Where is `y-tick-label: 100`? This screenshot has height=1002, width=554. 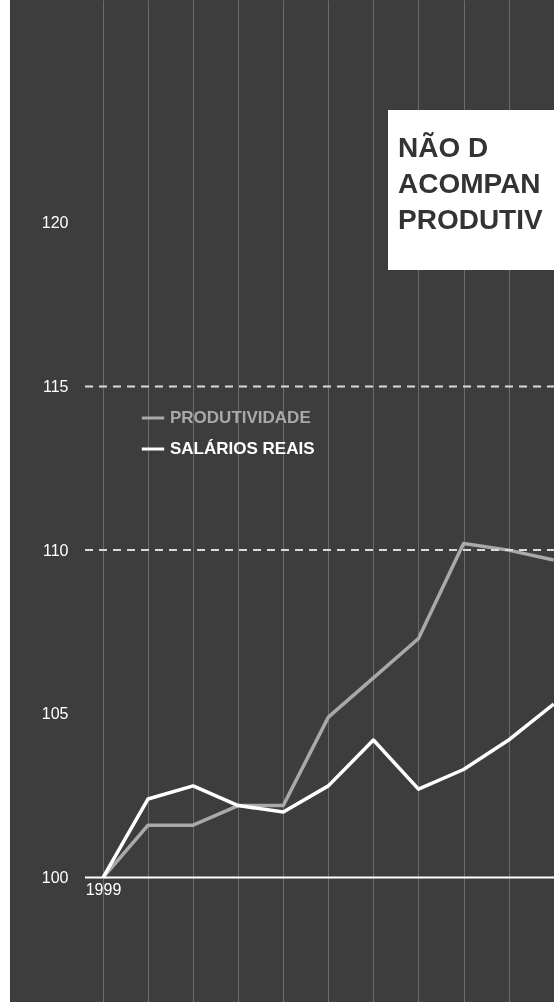
y-tick-label: 100 is located at coordinates (55, 878).